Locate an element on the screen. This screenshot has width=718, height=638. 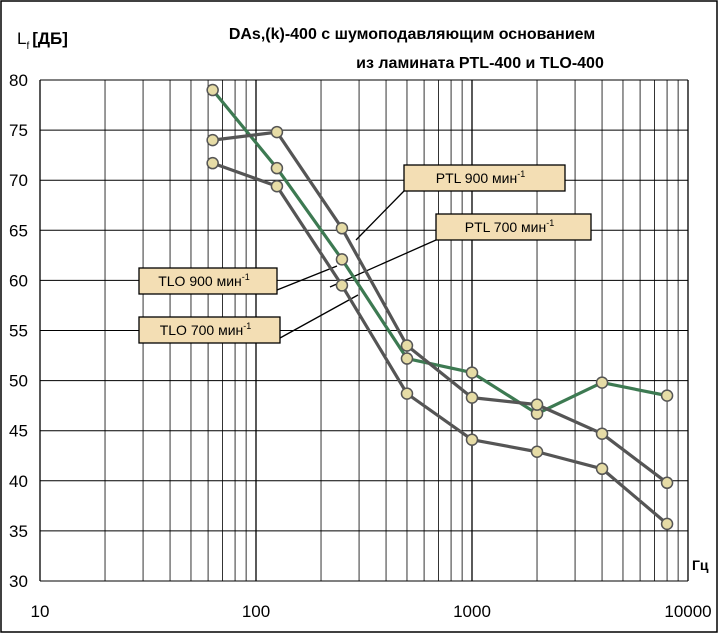
x-tick-label: 1000 is located at coordinates (472, 611).